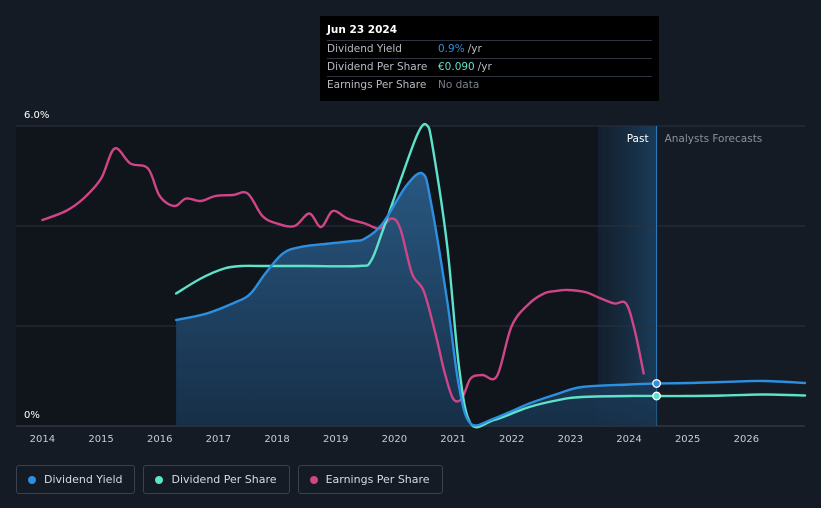 This screenshot has width=821, height=508. What do you see at coordinates (627, 276) in the screenshot?
I see `forecast-boundary-shade` at bounding box center [627, 276].